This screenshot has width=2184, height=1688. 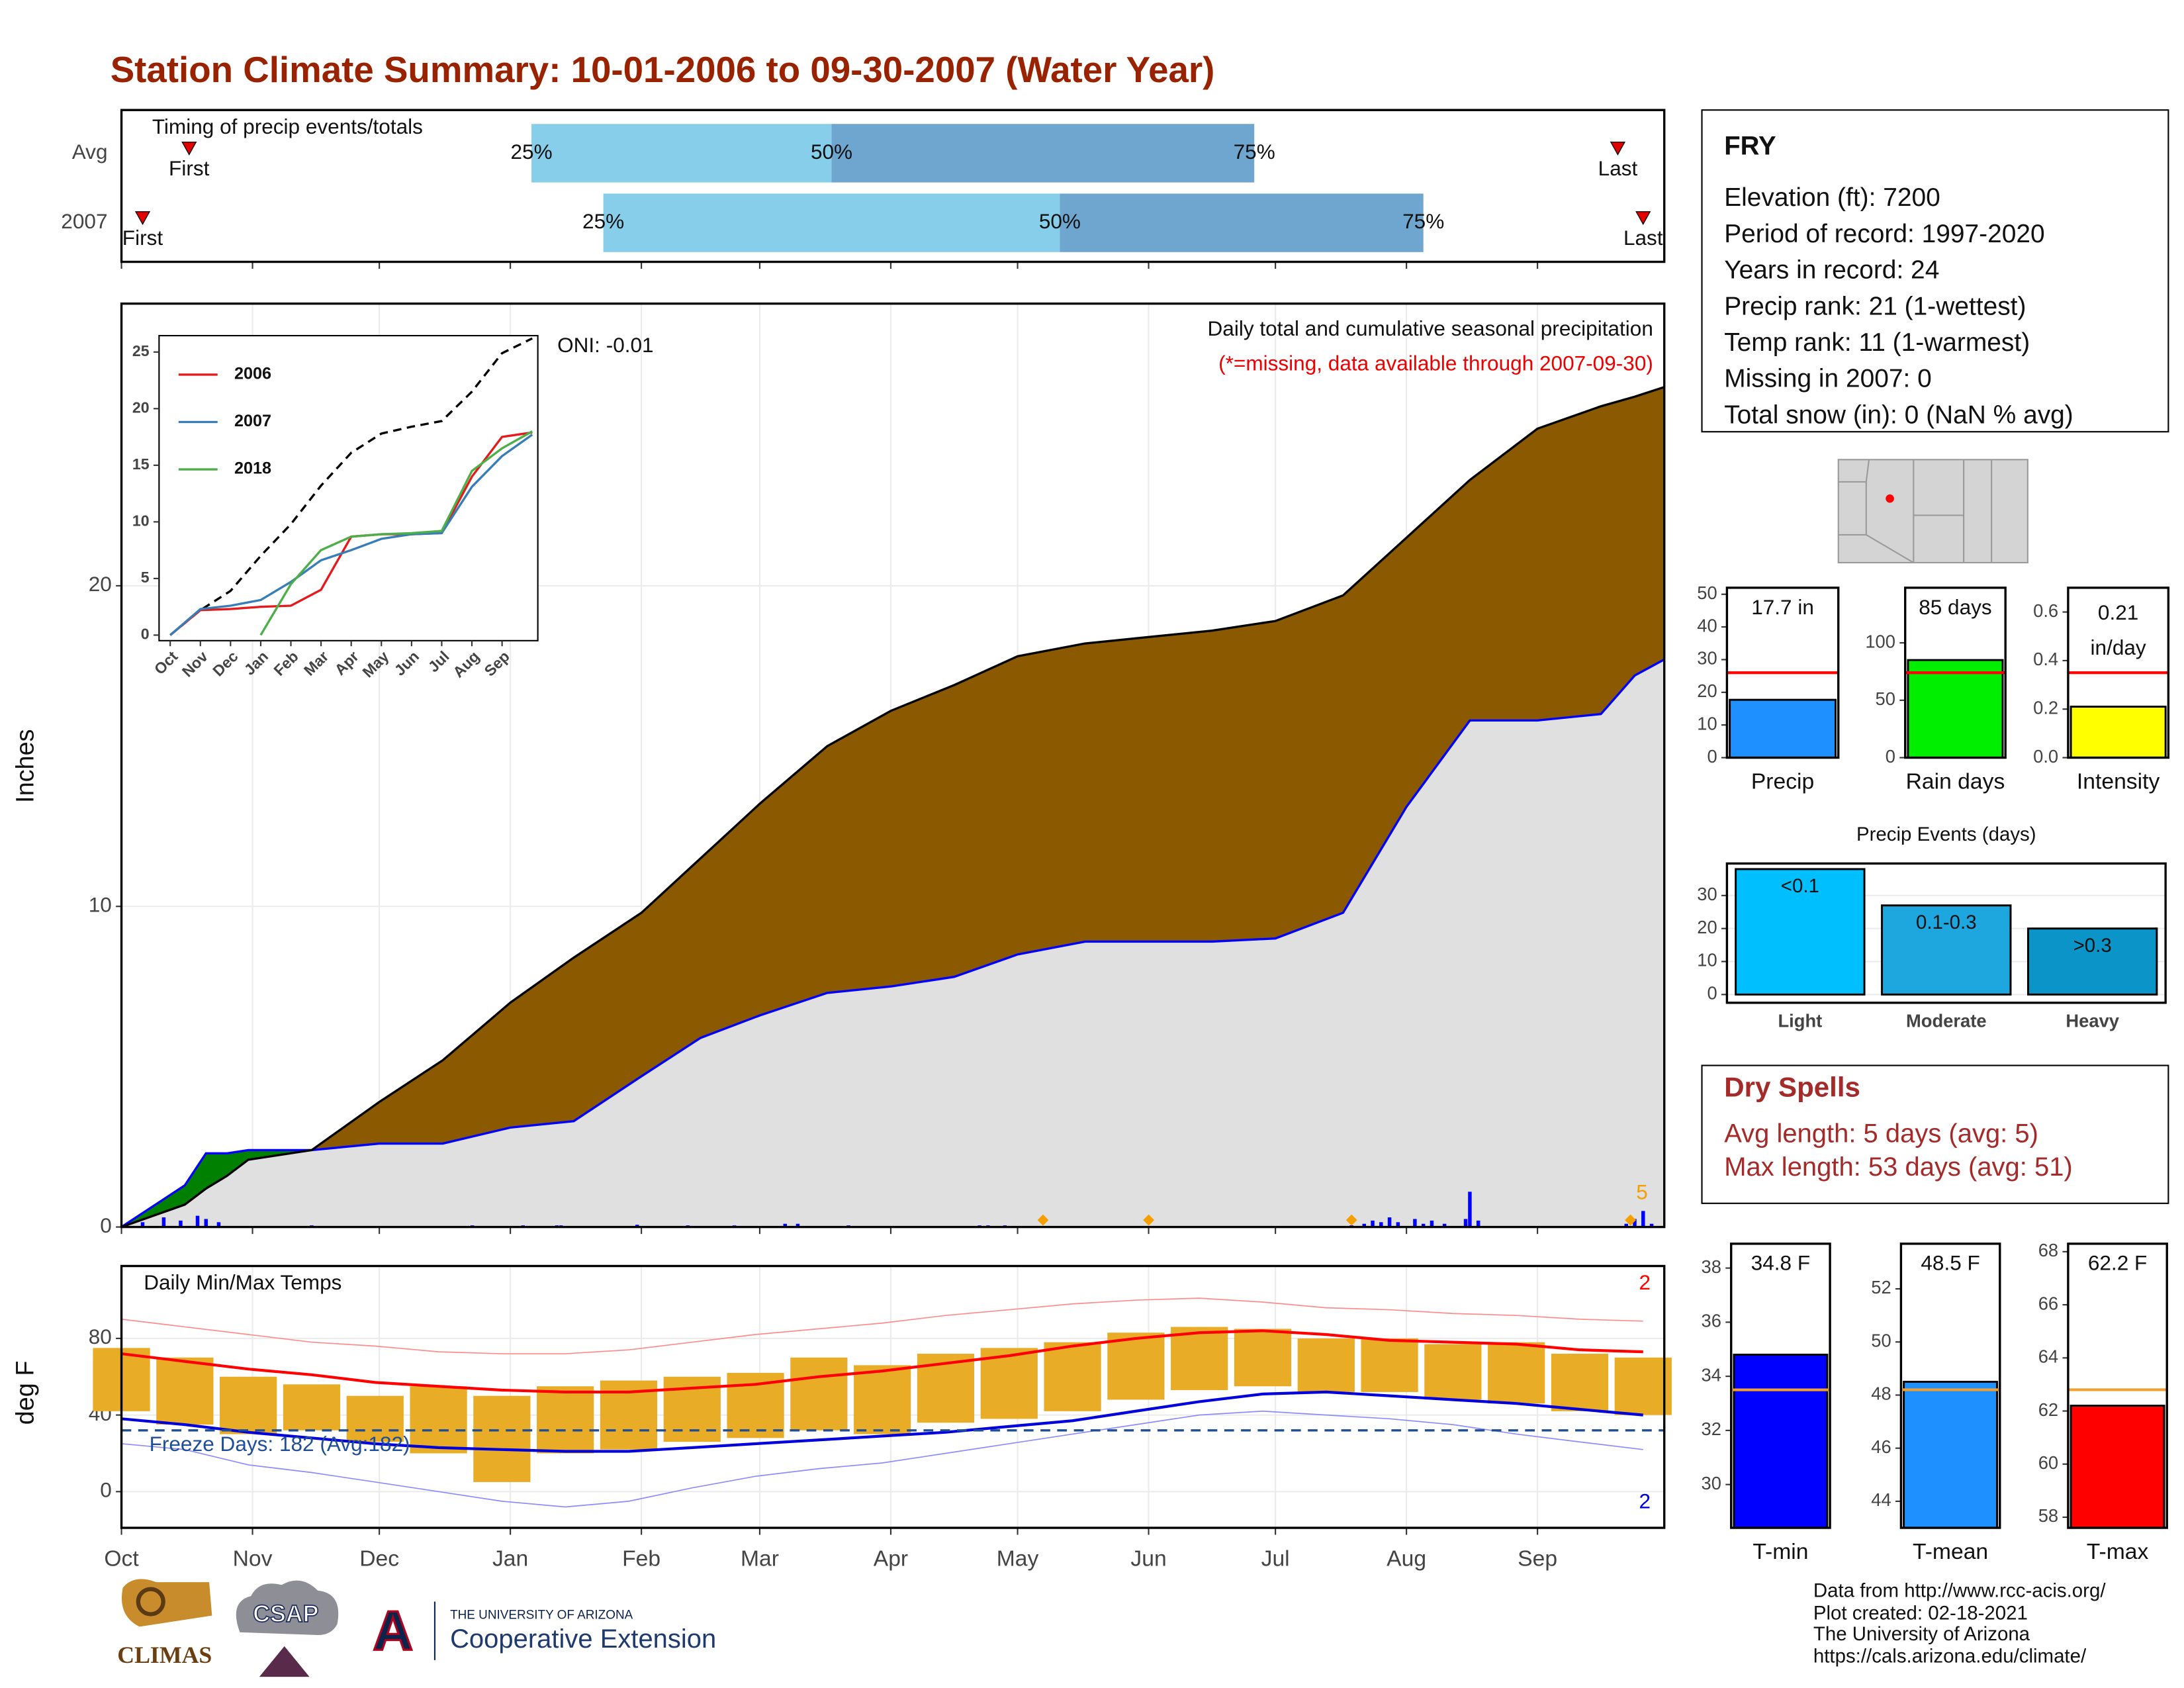 I want to click on credit-line: https://cals.arizona.edu/climate/, so click(x=1950, y=1656).